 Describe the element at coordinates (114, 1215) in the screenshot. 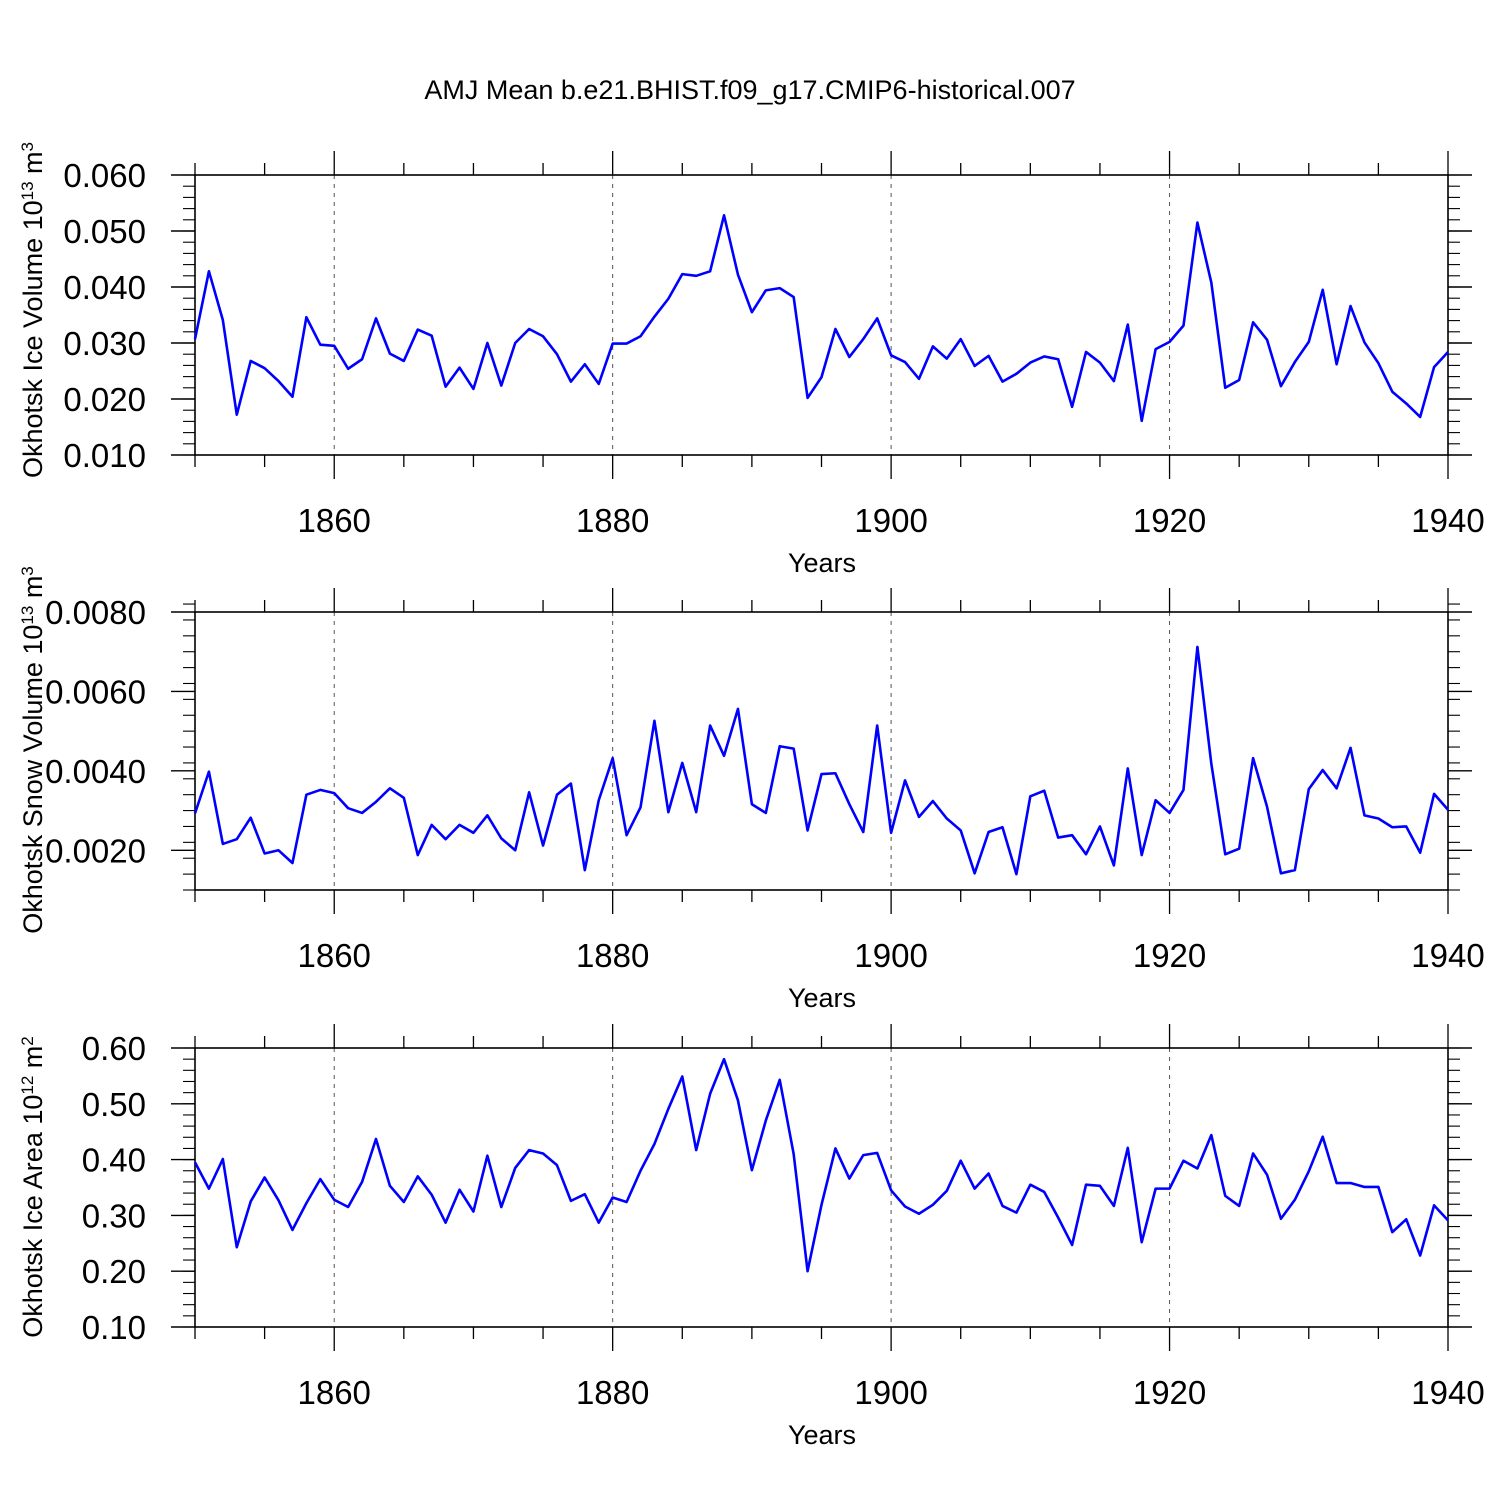

I see `ice-area-y-tick-label: 0.30` at that location.